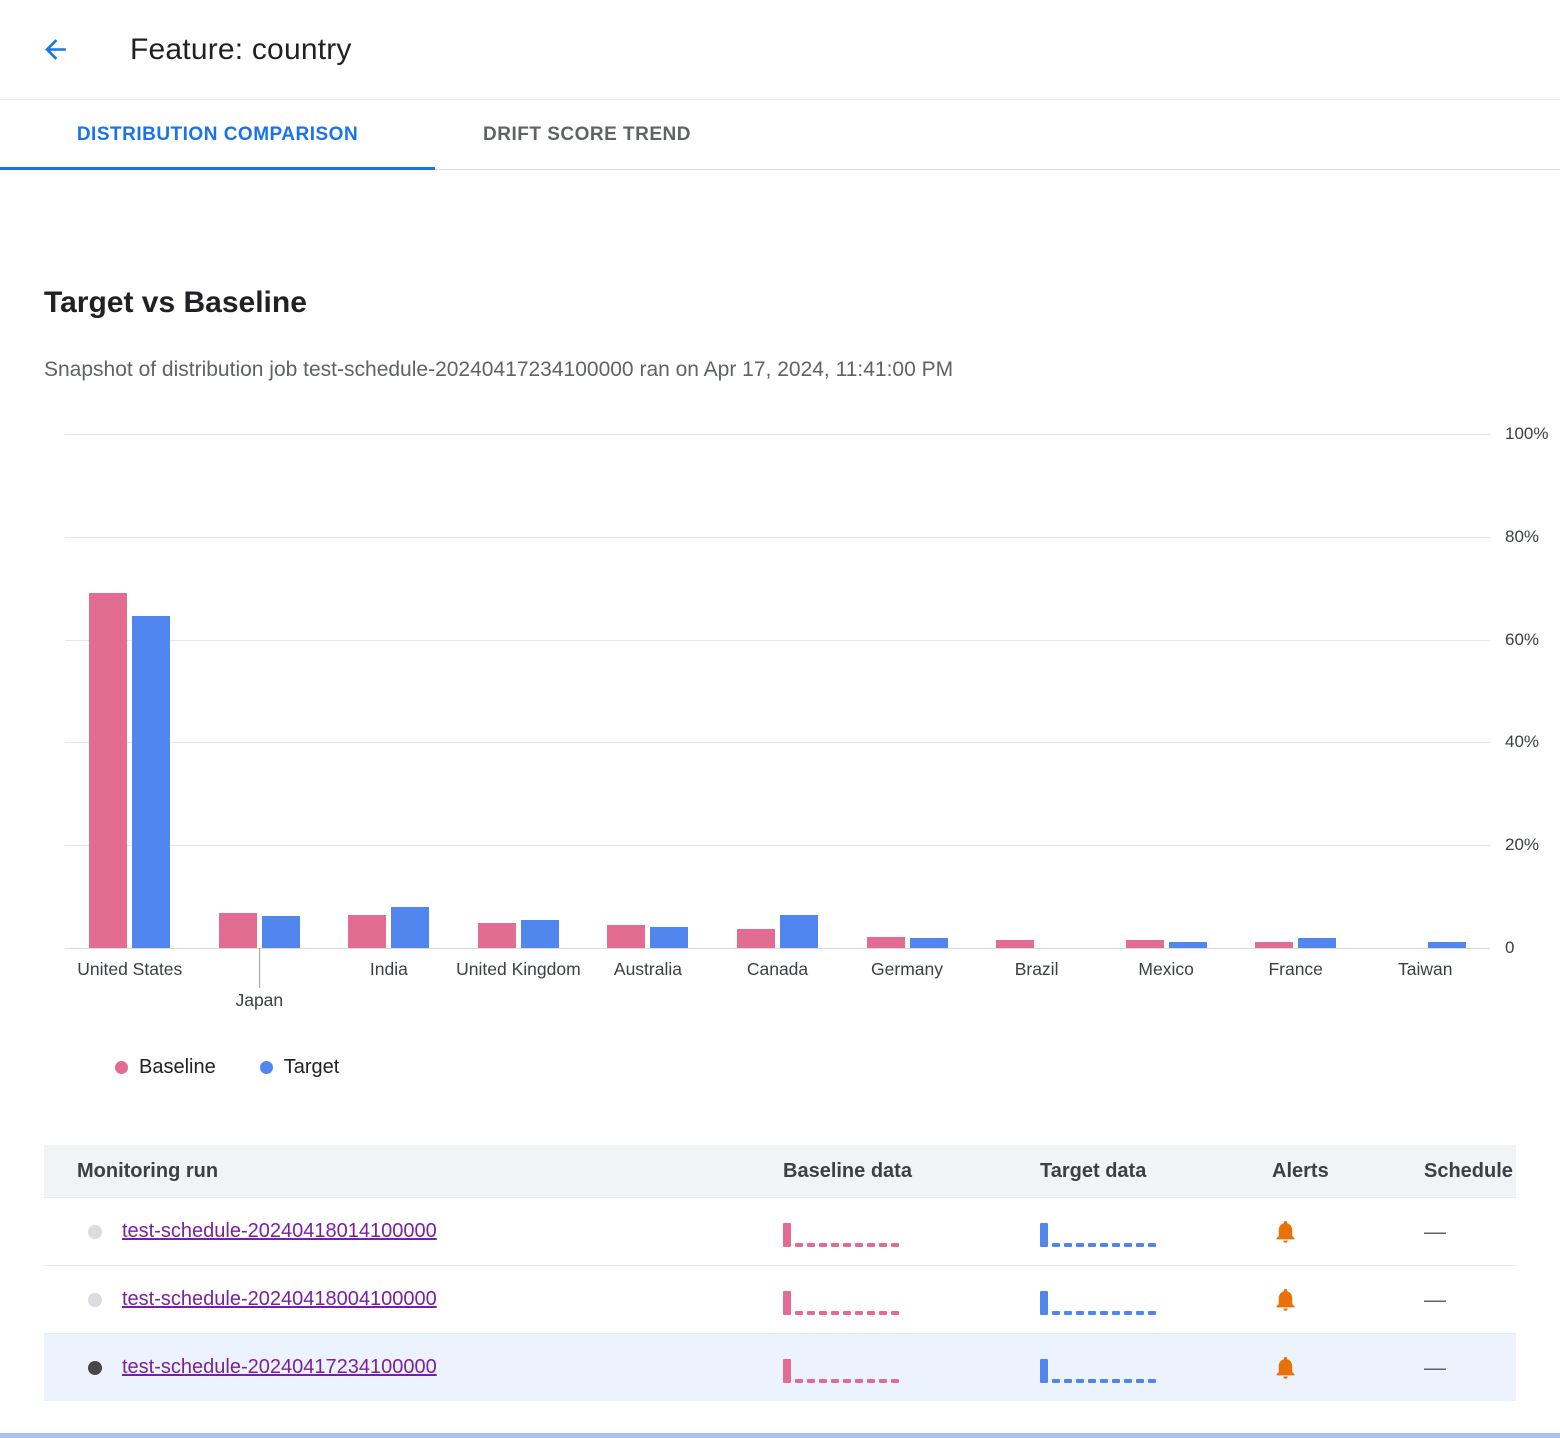 The height and width of the screenshot is (1438, 1560). What do you see at coordinates (279, 1231) in the screenshot?
I see `monitoring-run-link: test-schedule-20240418014100000` at bounding box center [279, 1231].